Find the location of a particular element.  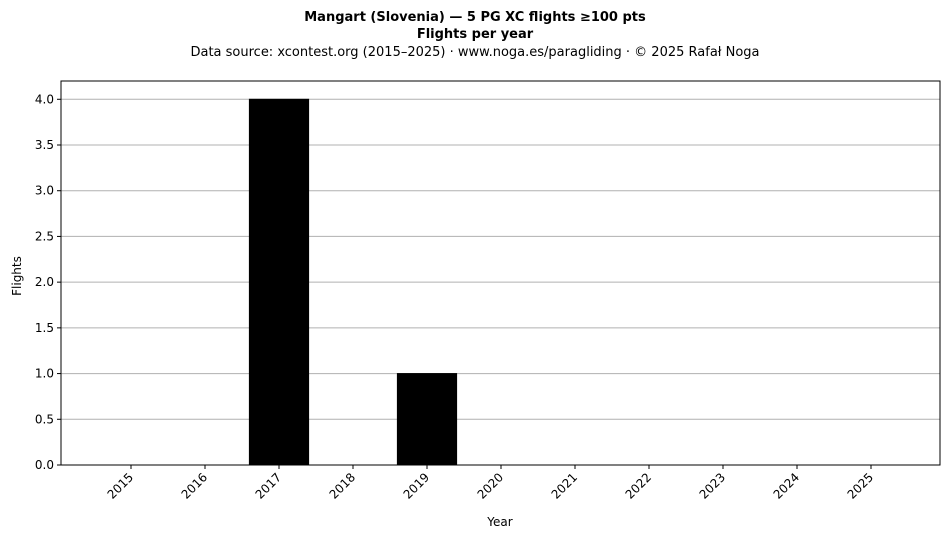

x-tick-label: 2024 is located at coordinates (786, 485).